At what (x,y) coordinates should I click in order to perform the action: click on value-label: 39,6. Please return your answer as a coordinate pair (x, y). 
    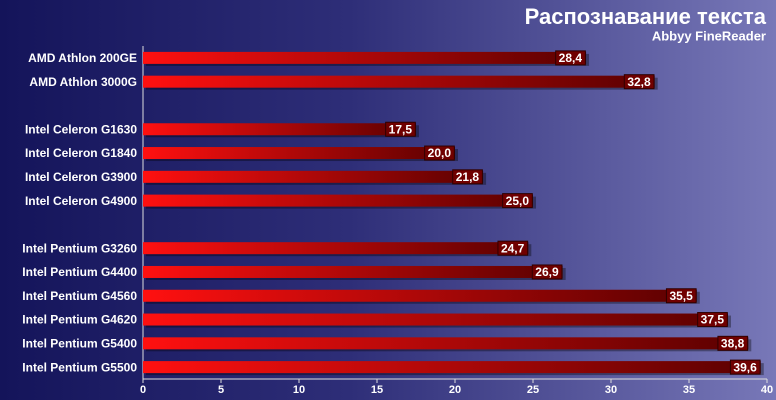
    Looking at the image, I should click on (745, 367).